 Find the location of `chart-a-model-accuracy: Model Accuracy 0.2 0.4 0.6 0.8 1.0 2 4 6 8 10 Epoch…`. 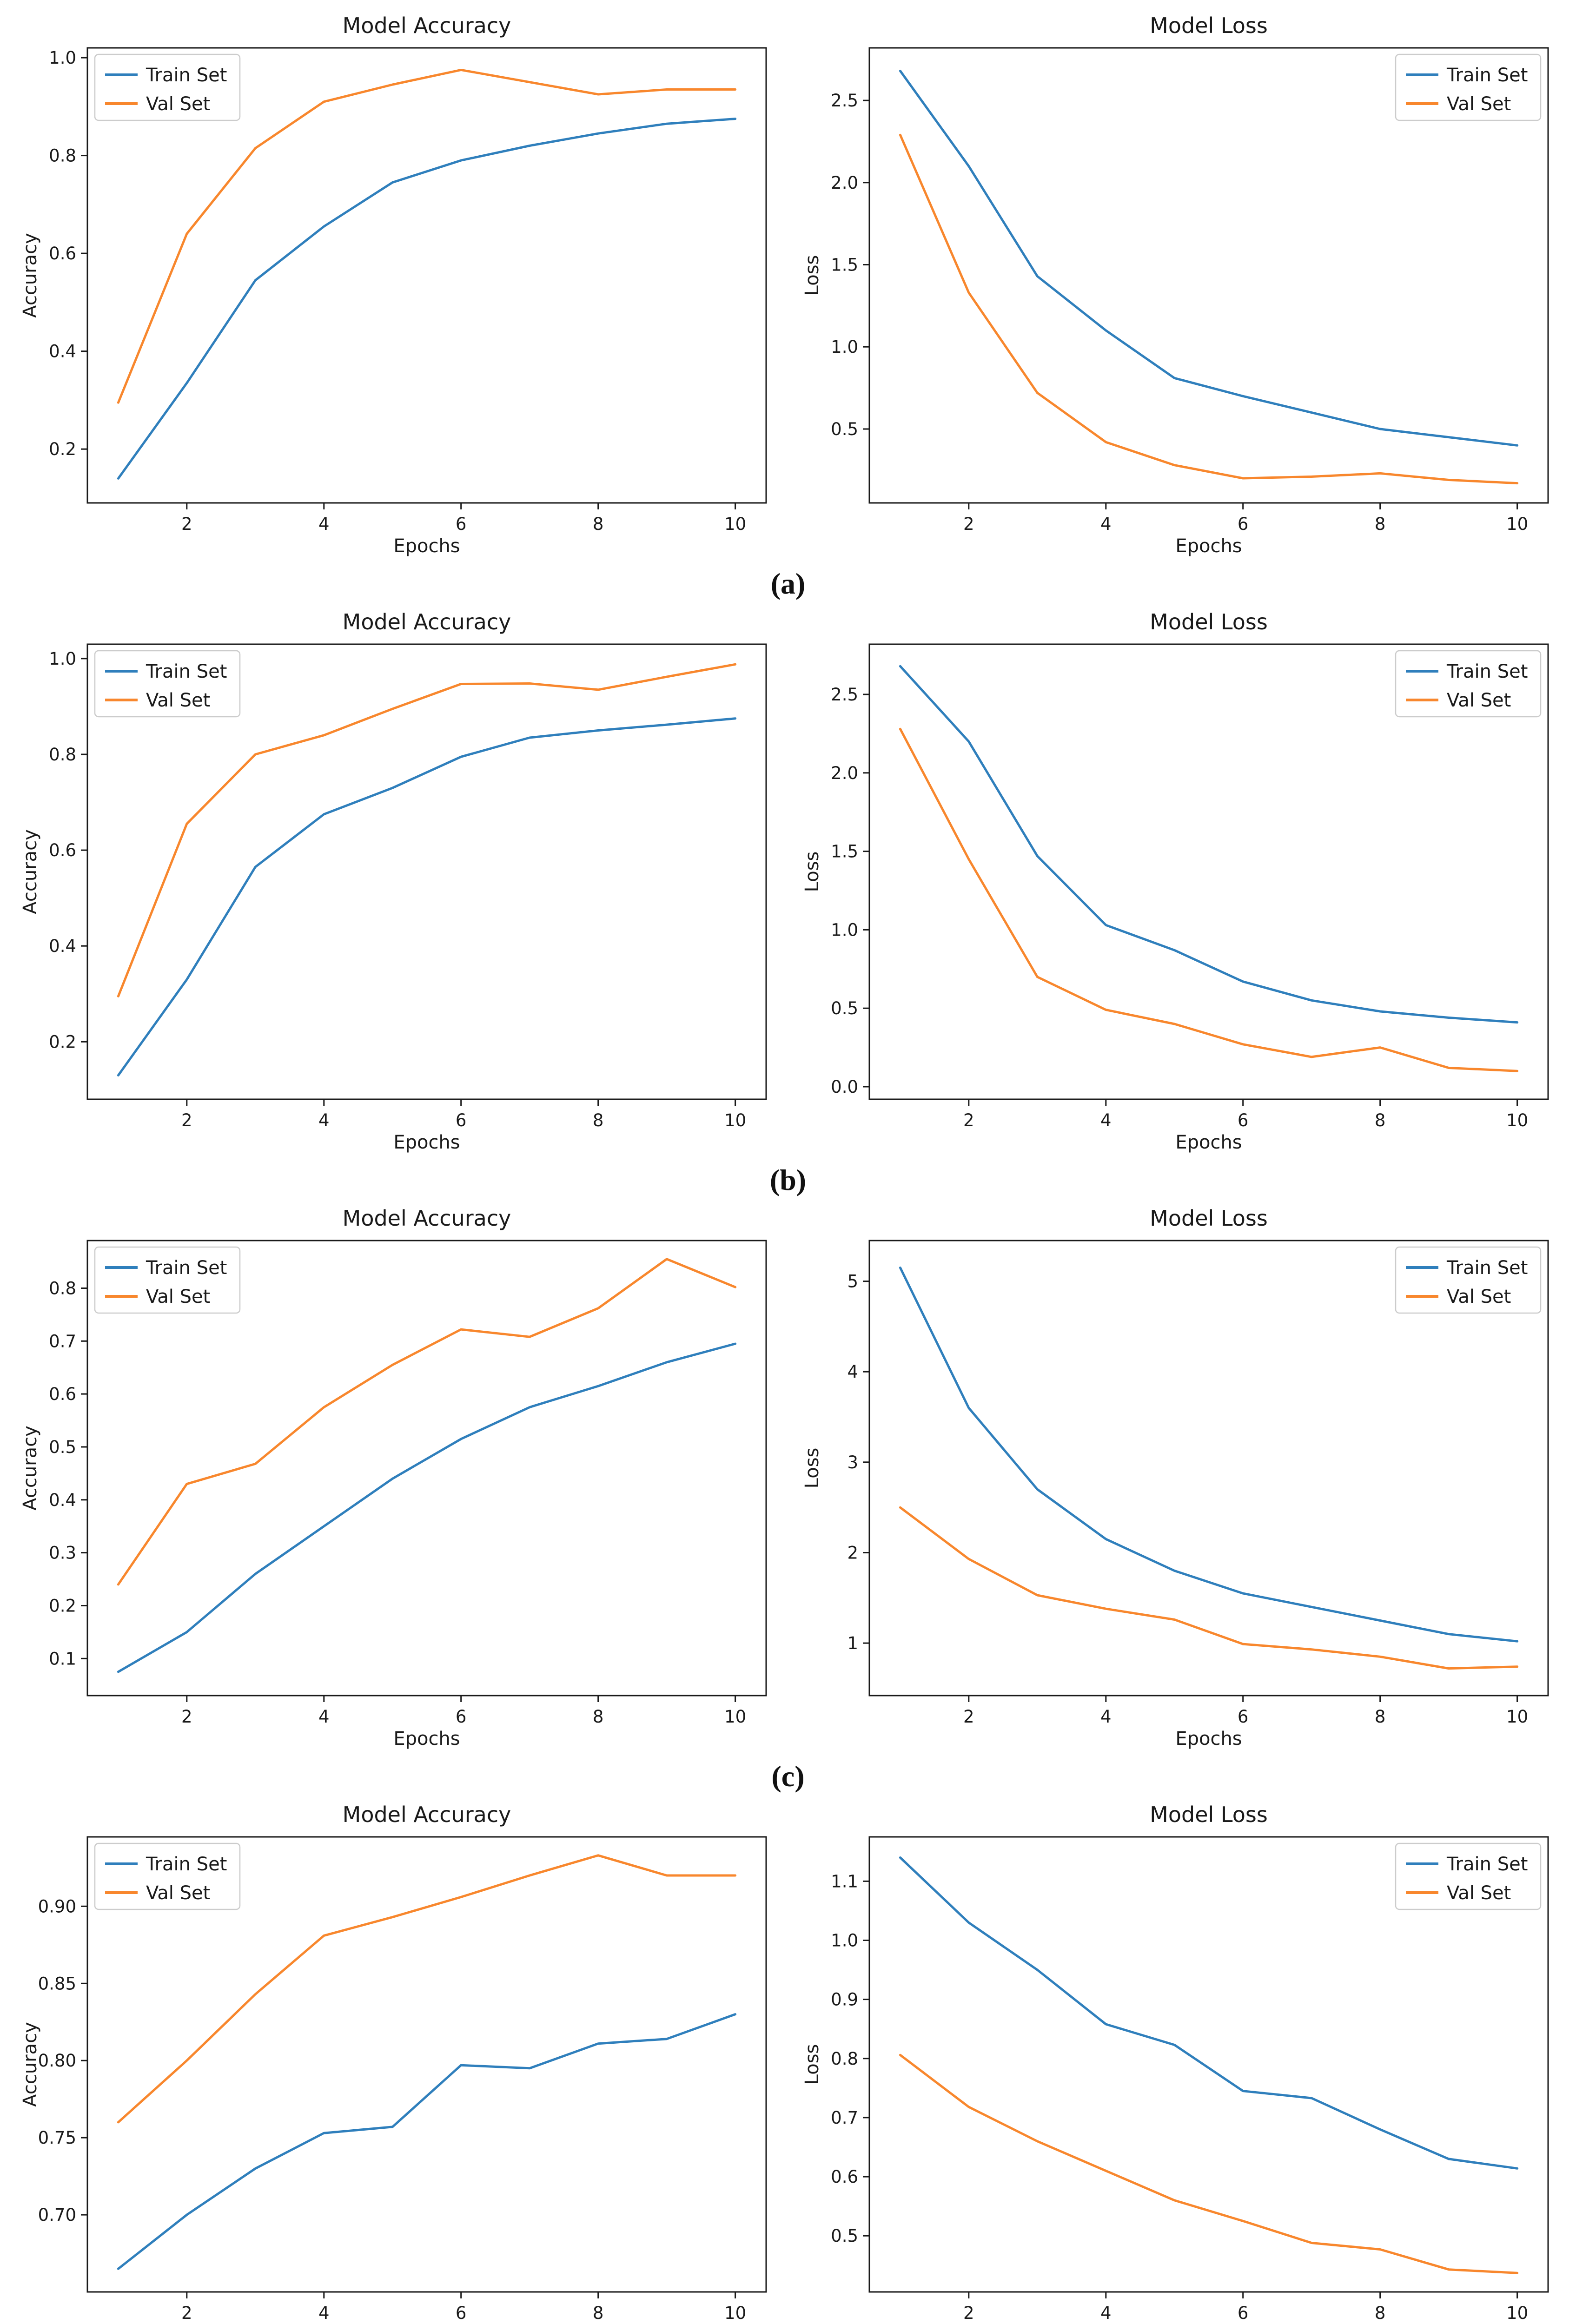

chart-a-model-accuracy: Model Accuracy 0.2 0.4 0.6 0.8 1.0 2 4 6 8 10 Epoch… is located at coordinates (398, 287).